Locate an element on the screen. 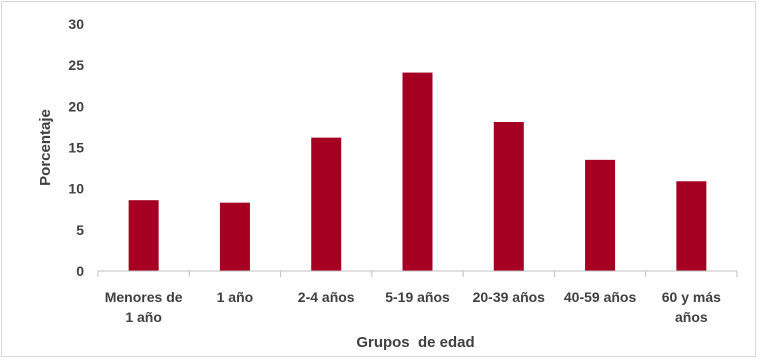 The height and width of the screenshot is (360, 759). x-tick-label-line: 40-59 años is located at coordinates (600, 297).